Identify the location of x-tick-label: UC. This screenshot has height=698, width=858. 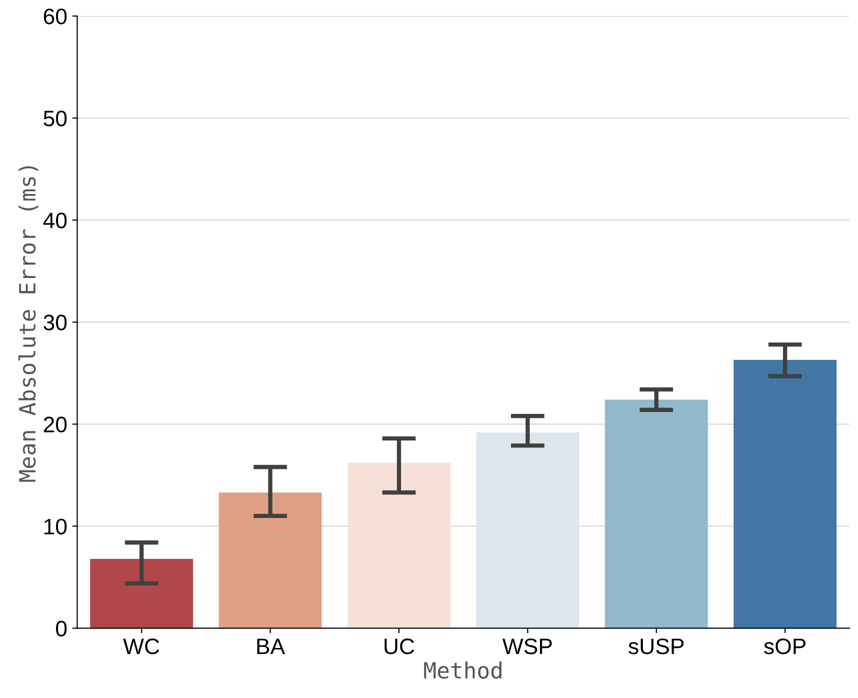
(399, 646).